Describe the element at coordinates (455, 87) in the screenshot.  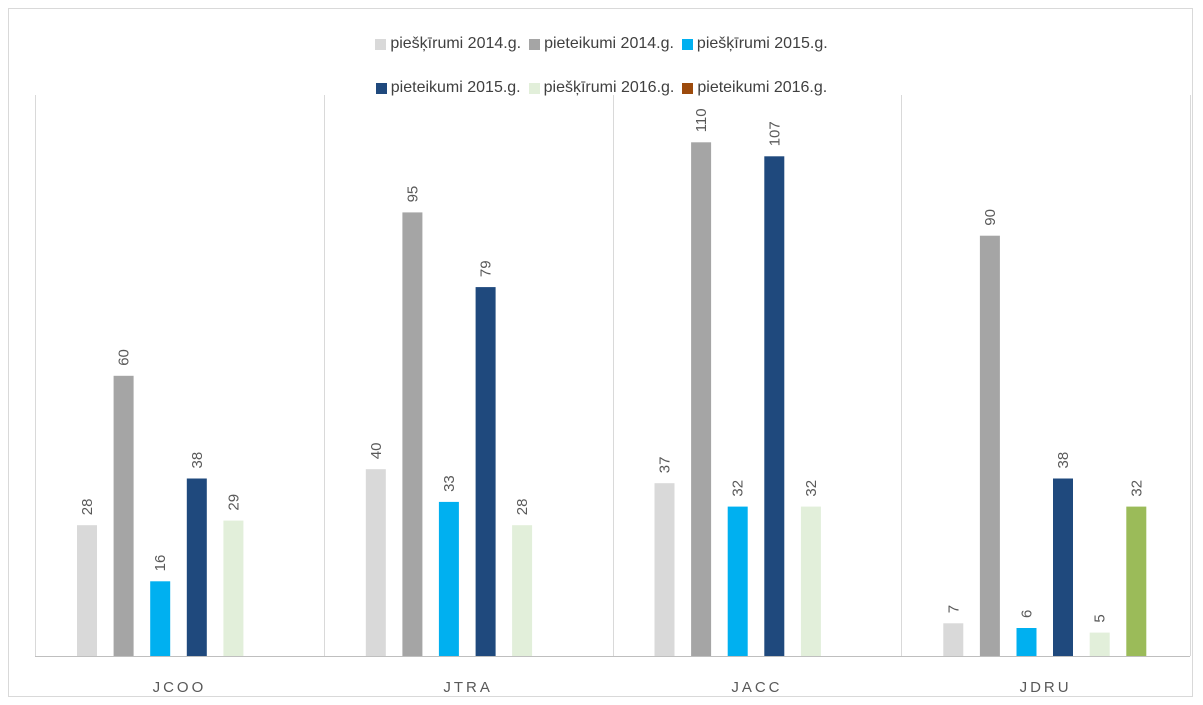
I see `legend-label-3: pieteikumi 2015.g.` at that location.